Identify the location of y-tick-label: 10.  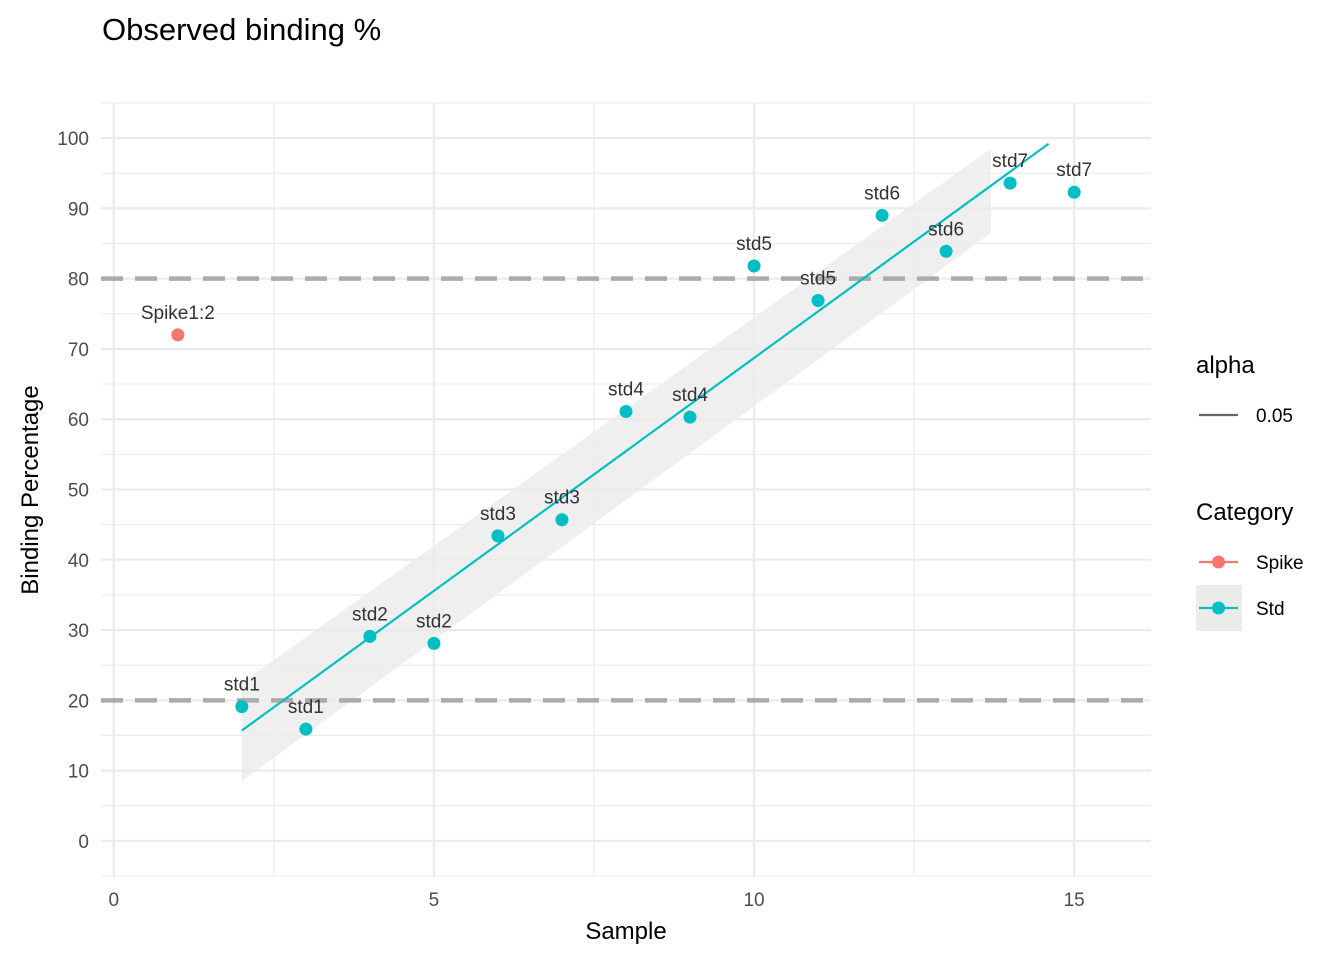
(78, 772).